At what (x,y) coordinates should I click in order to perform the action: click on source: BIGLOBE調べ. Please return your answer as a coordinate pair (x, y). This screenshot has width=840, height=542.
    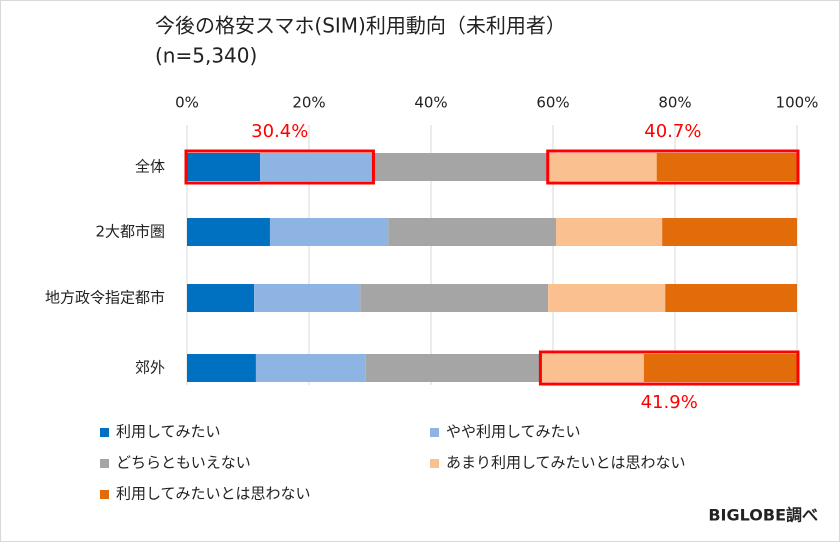
    Looking at the image, I should click on (763, 515).